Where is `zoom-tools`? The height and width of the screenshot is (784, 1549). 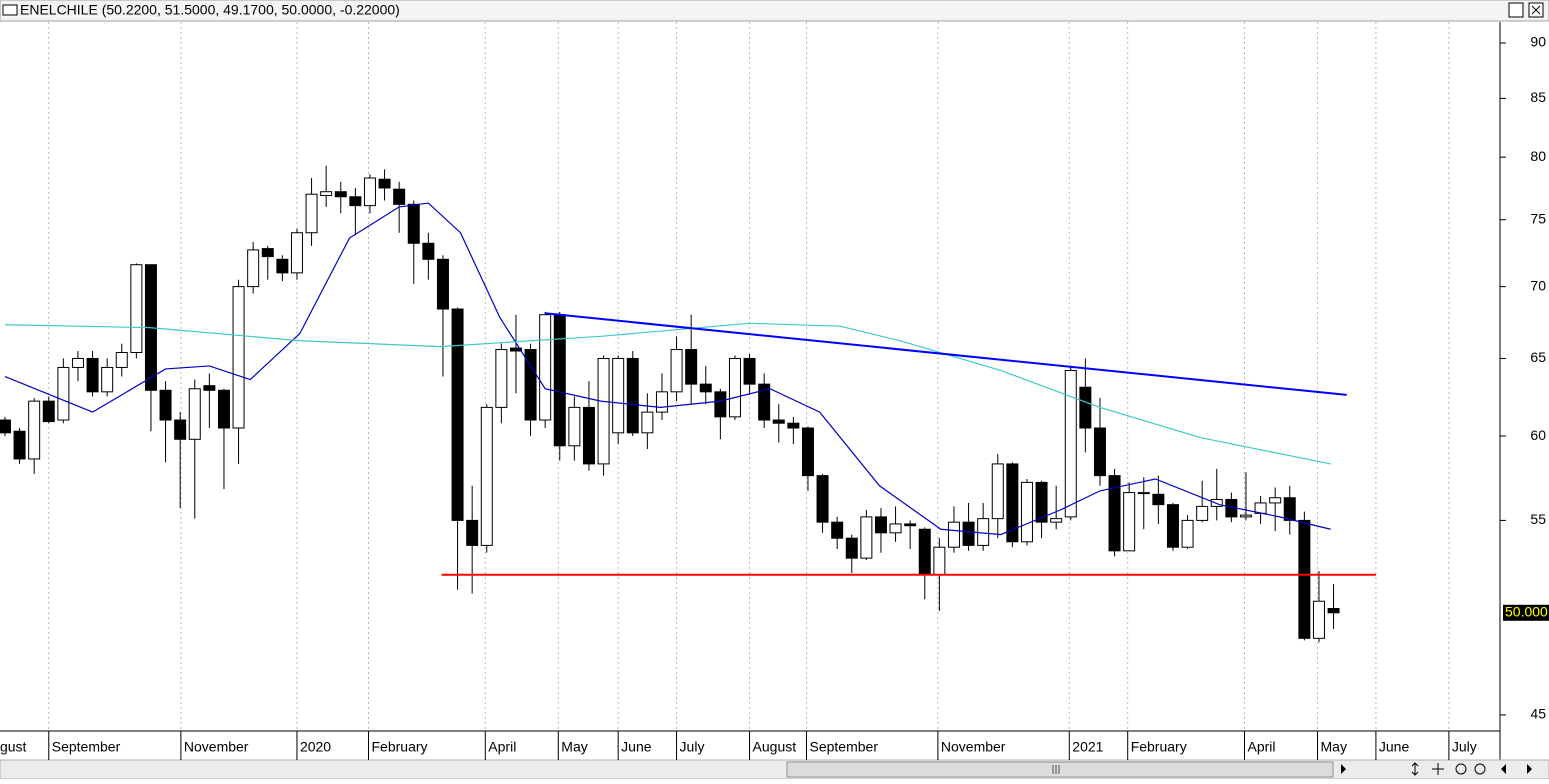
zoom-tools is located at coordinates (1427, 769).